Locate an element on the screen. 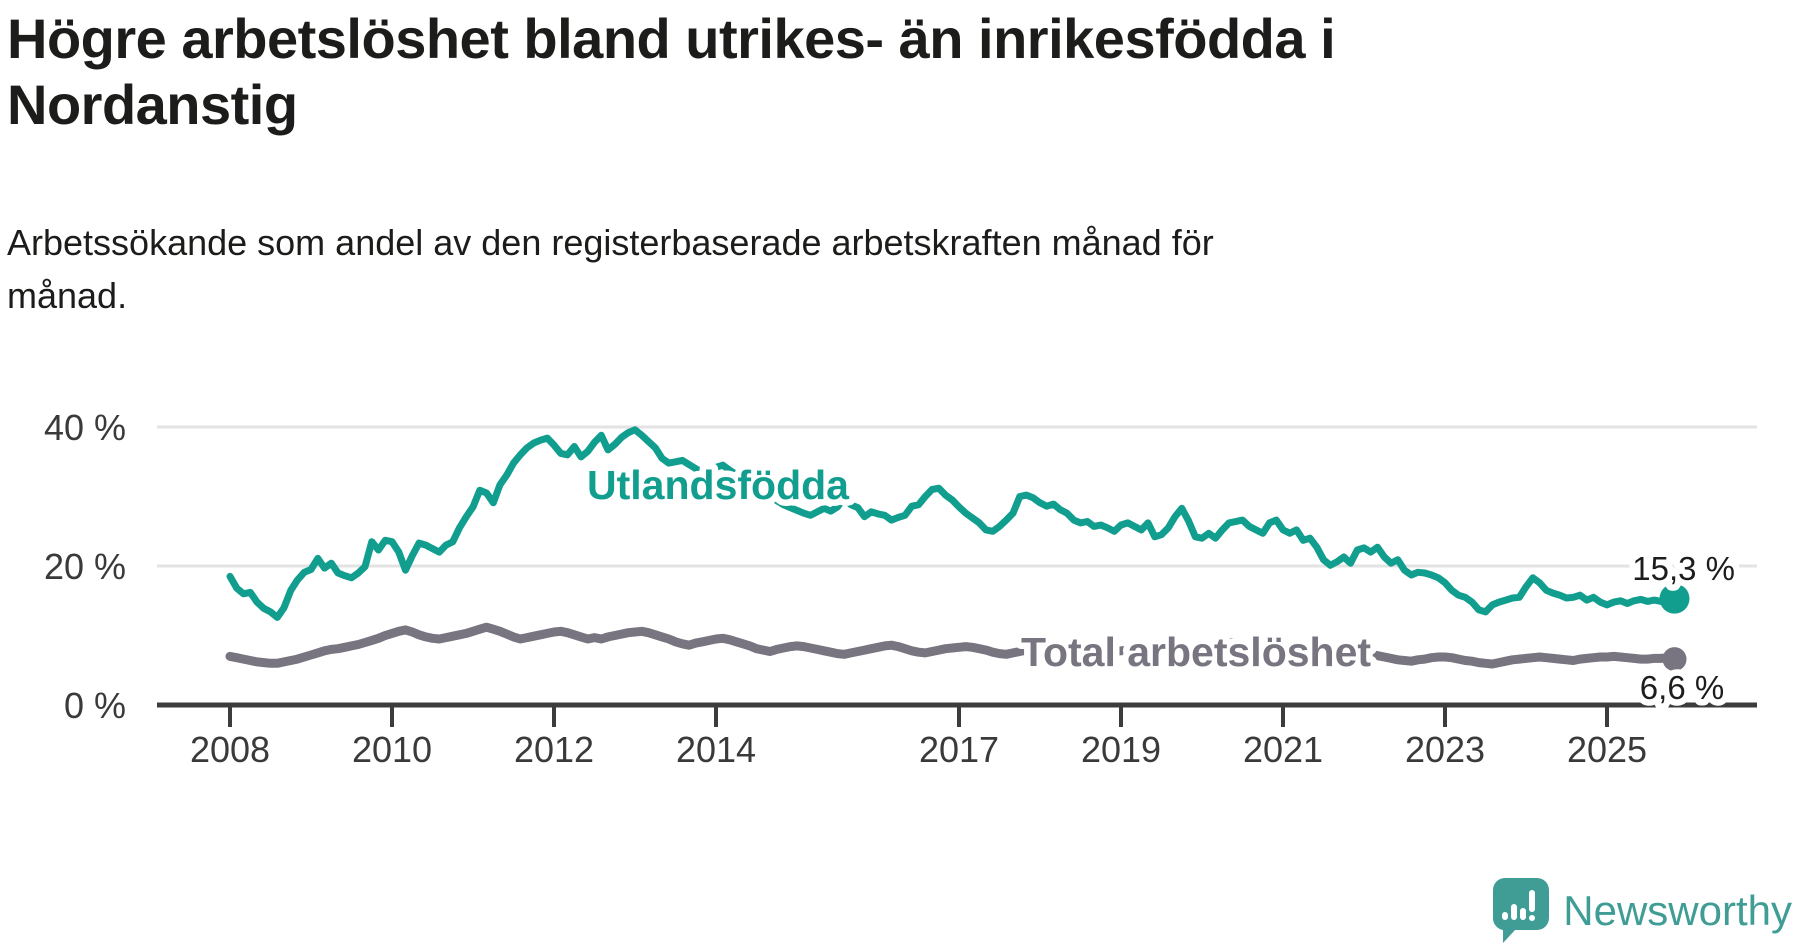 The width and height of the screenshot is (1800, 948). series-label-total-arbetsloshet: Total arbetslöshet is located at coordinates (1196, 652).